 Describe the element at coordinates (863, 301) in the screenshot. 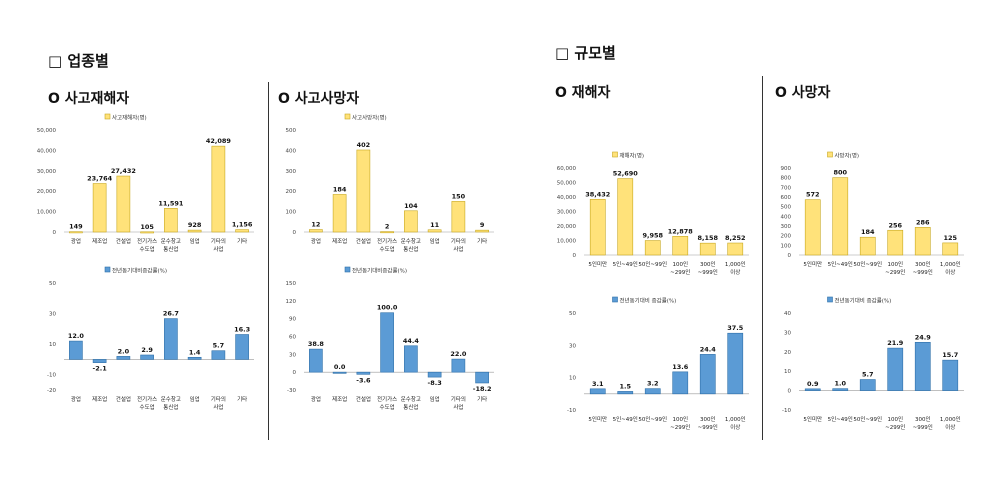

I see `legend-label: 전년동기대비 증감률(%)` at that location.